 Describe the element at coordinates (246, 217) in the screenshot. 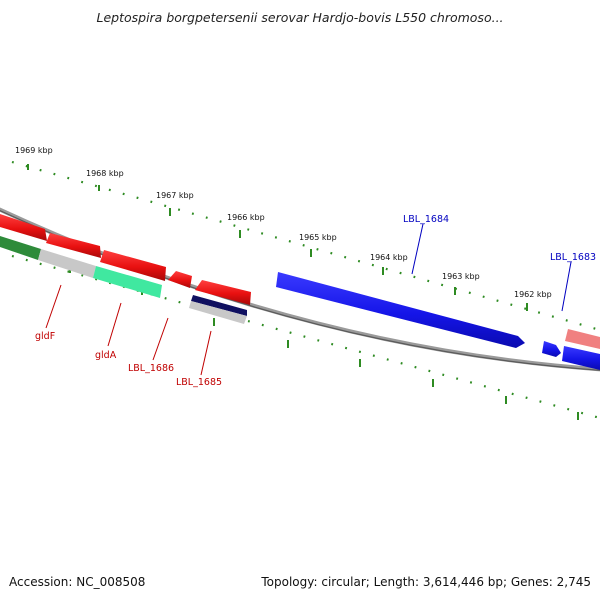

I see `ruler-label: 1966 kbp` at that location.